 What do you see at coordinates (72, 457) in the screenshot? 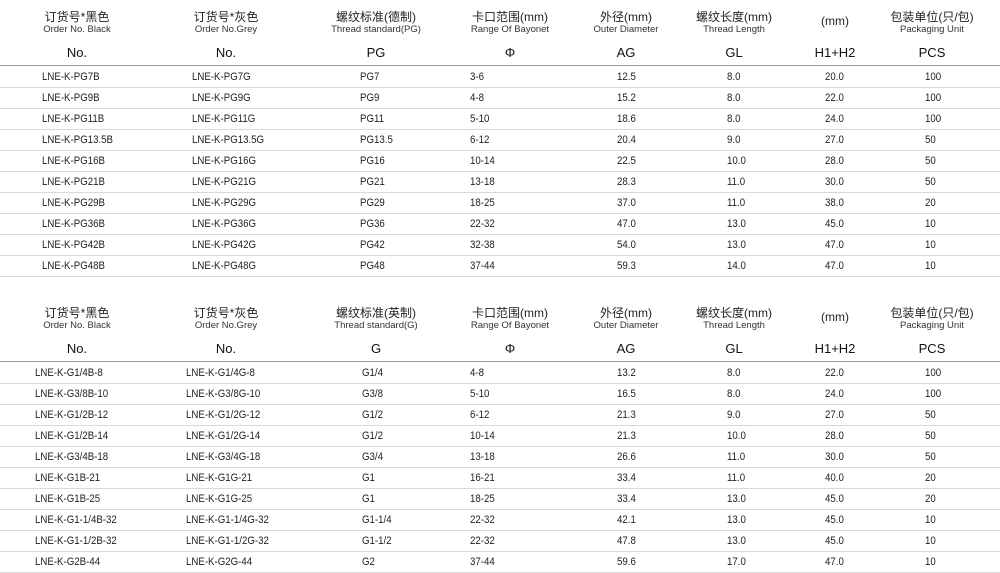
I see `cell: LNE-K-G3/4B-18` at bounding box center [72, 457].